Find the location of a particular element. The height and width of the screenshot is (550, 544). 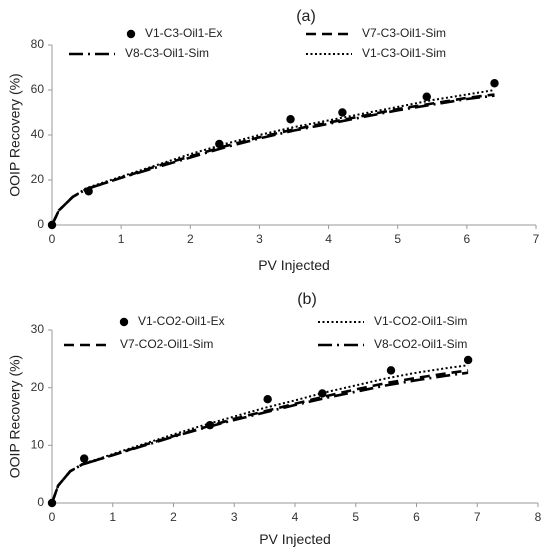

legend-label: V1-CO2-Oil1-Sim is located at coordinates (420, 321).